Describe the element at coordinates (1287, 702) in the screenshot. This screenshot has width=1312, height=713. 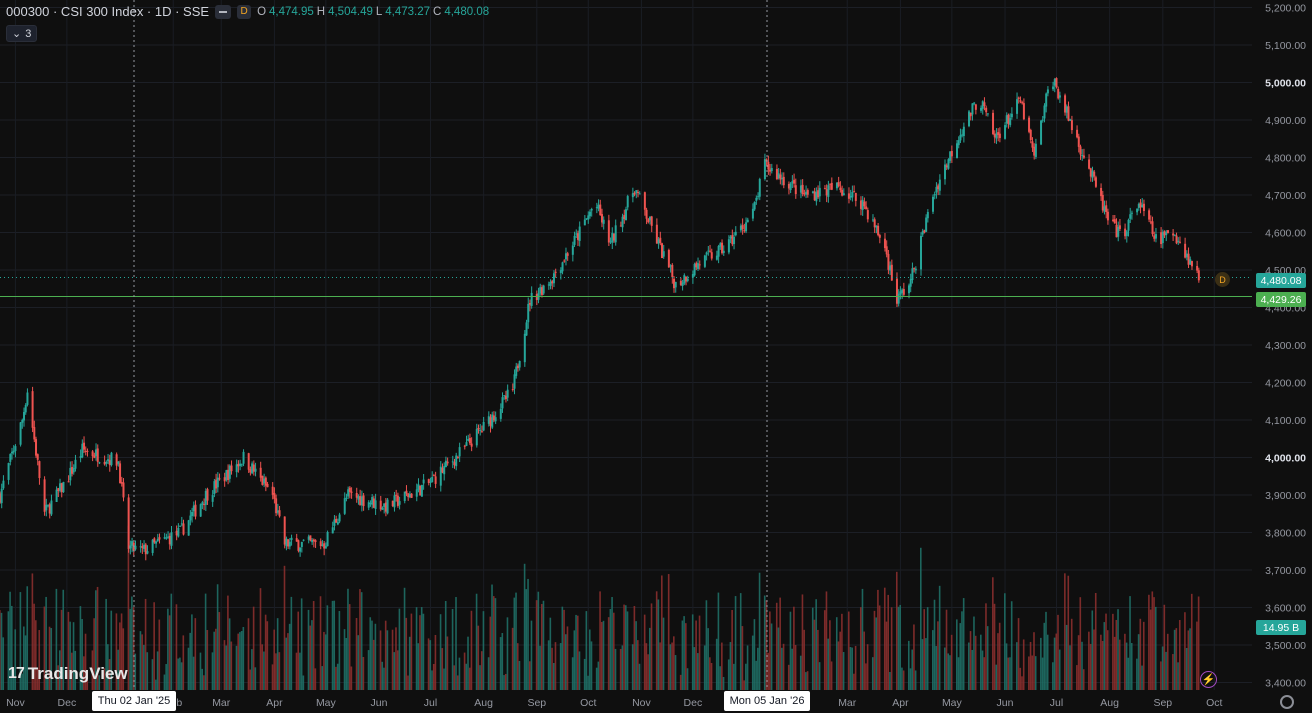
I see `gear-icon` at that location.